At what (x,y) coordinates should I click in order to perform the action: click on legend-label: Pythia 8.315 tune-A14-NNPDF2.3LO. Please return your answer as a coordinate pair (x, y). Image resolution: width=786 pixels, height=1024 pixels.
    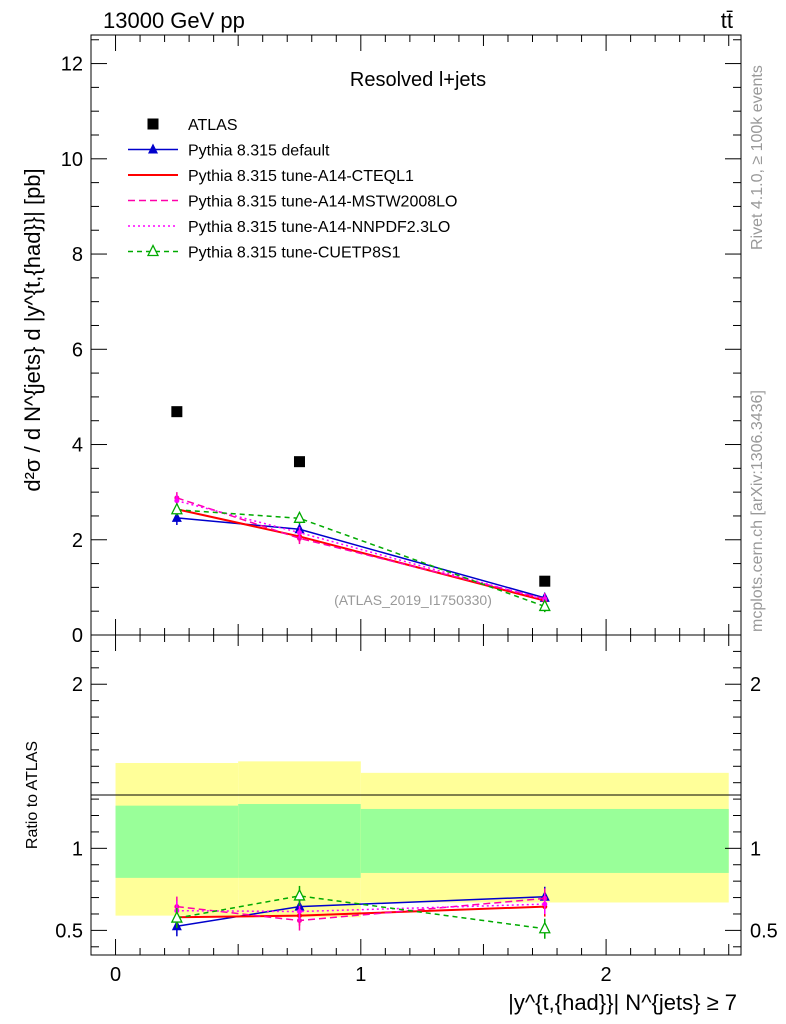
    Looking at the image, I should click on (319, 227).